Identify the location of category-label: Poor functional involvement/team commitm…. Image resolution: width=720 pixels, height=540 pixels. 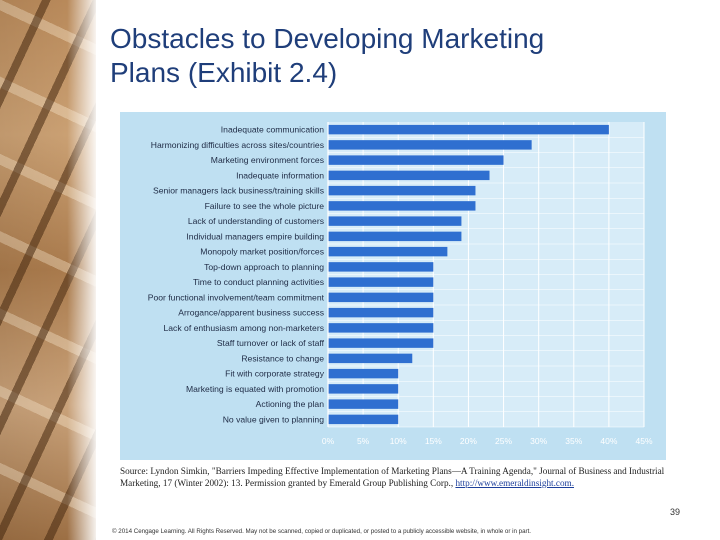
(236, 297).